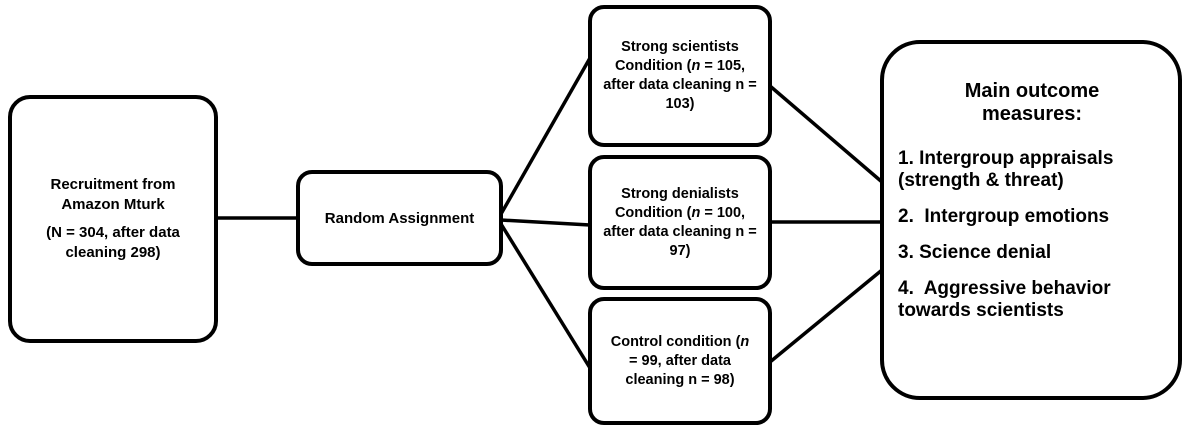 The height and width of the screenshot is (432, 1188). I want to click on text: Strong scientists Condition (, so click(676, 56).